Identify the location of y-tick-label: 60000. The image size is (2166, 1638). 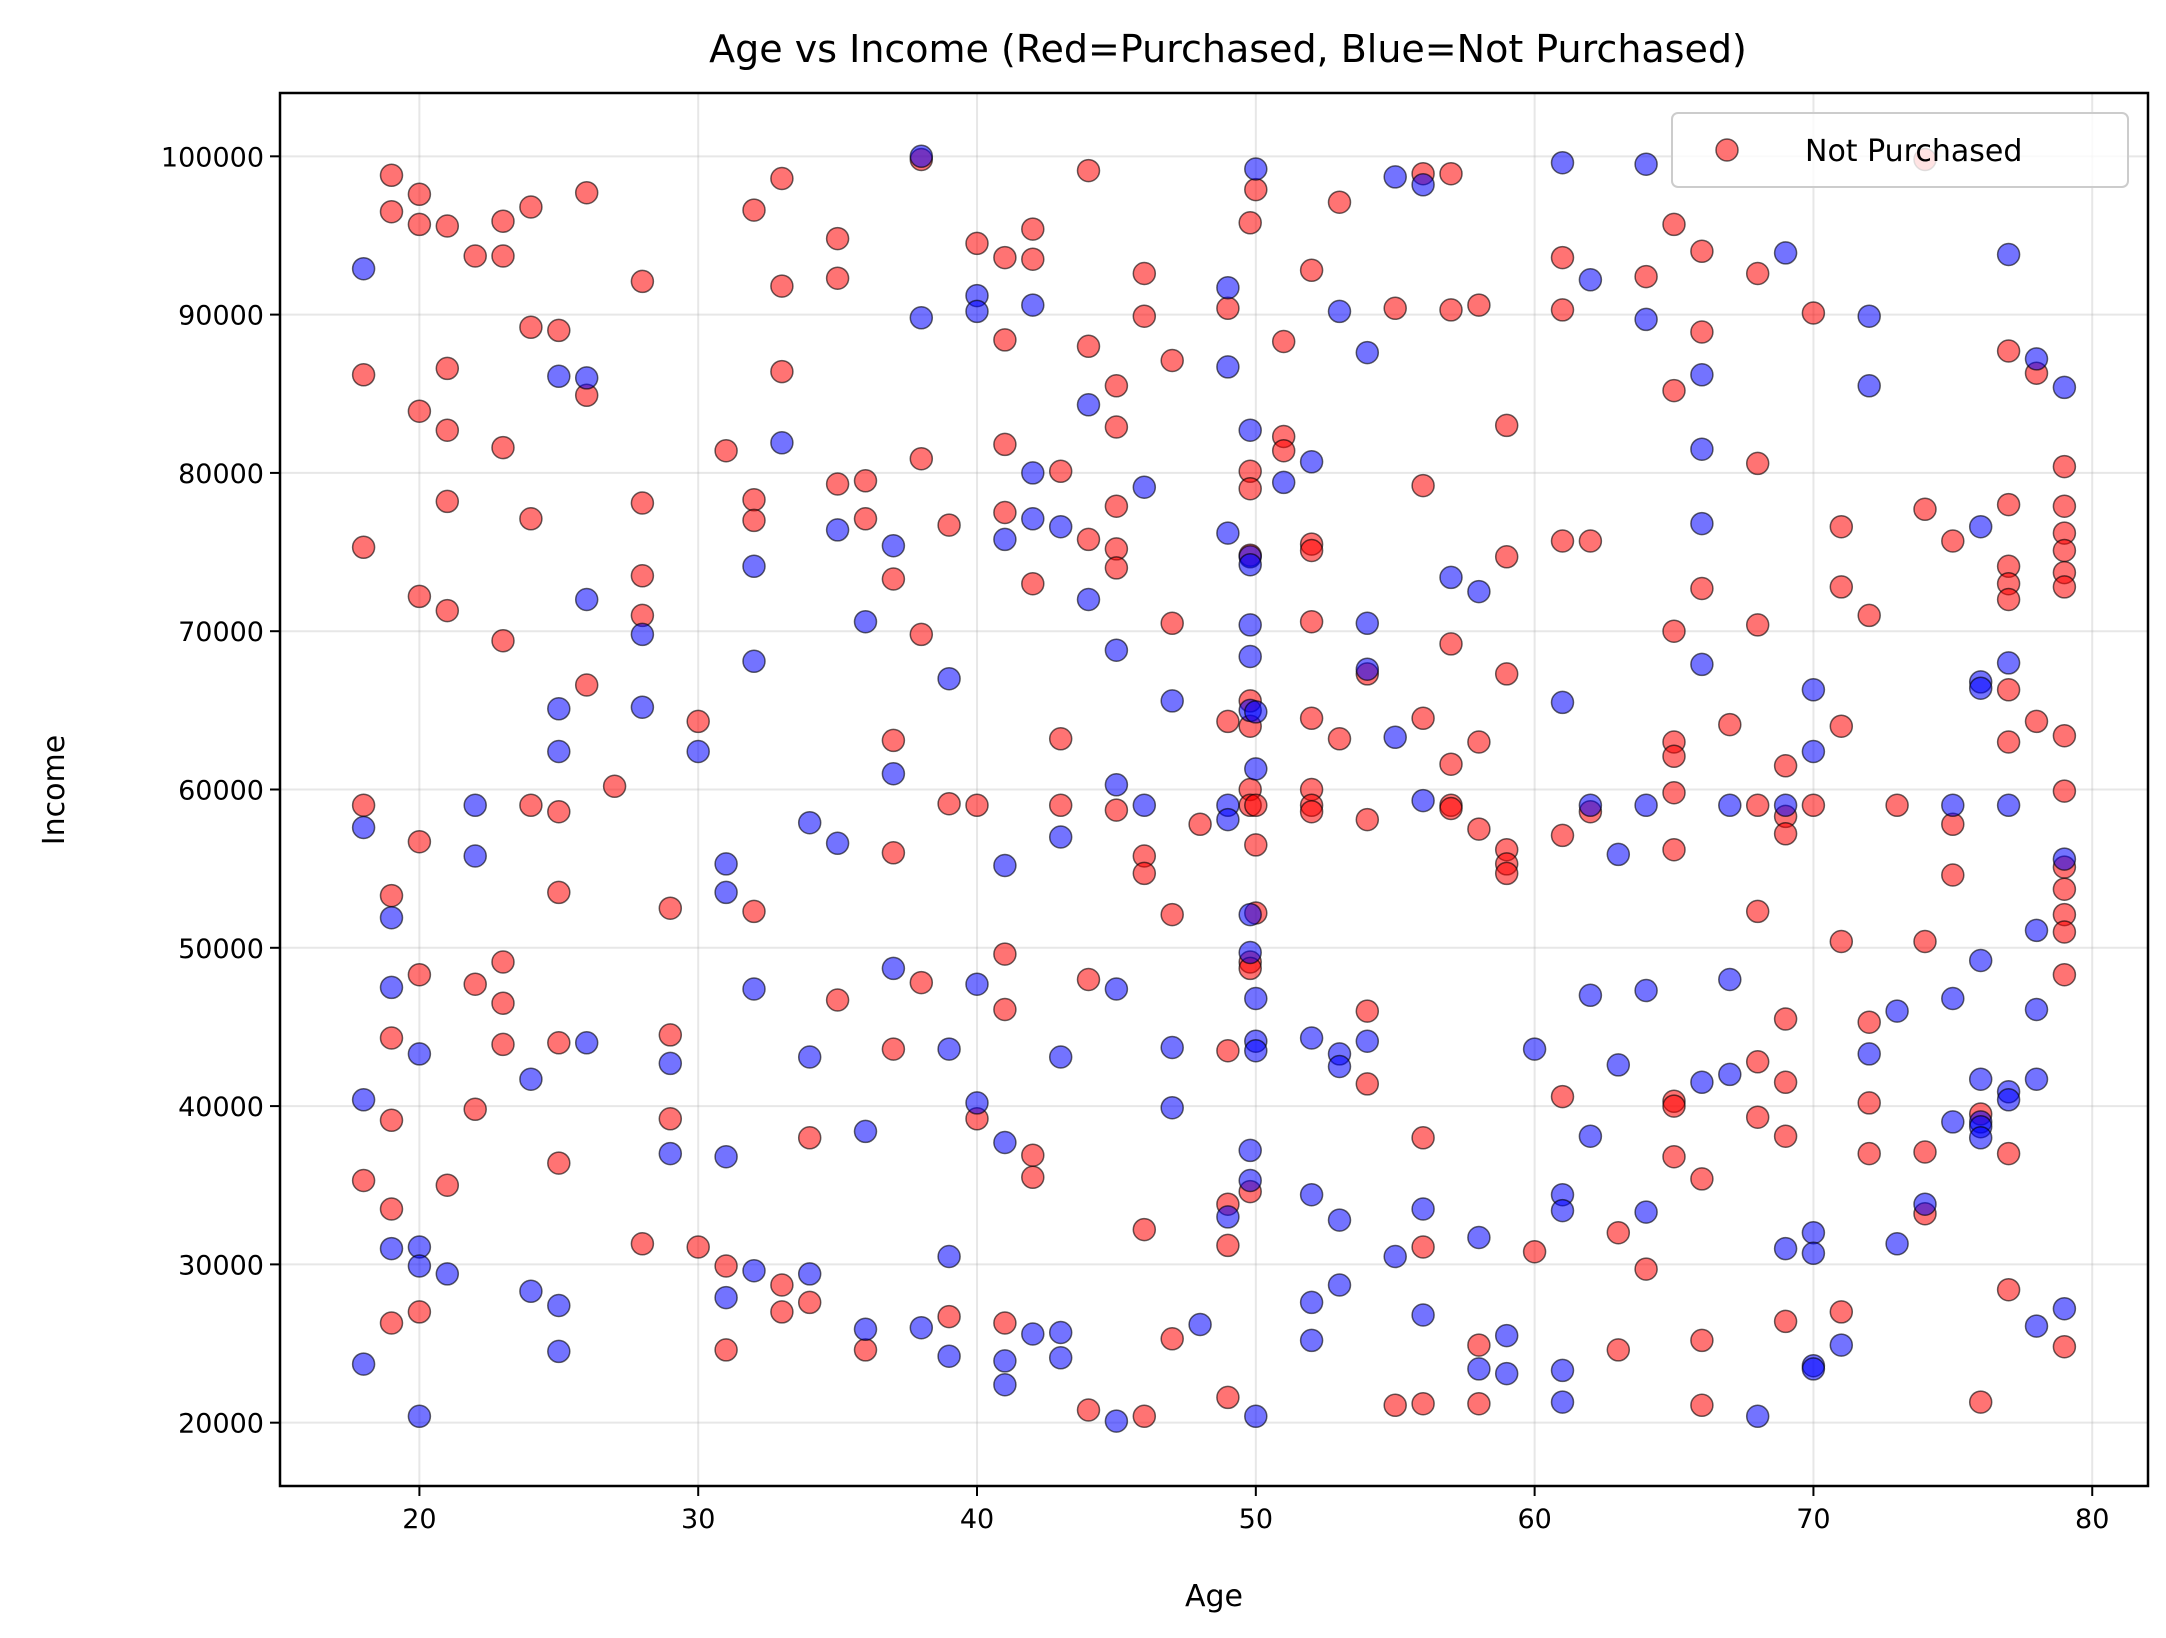
(221, 791).